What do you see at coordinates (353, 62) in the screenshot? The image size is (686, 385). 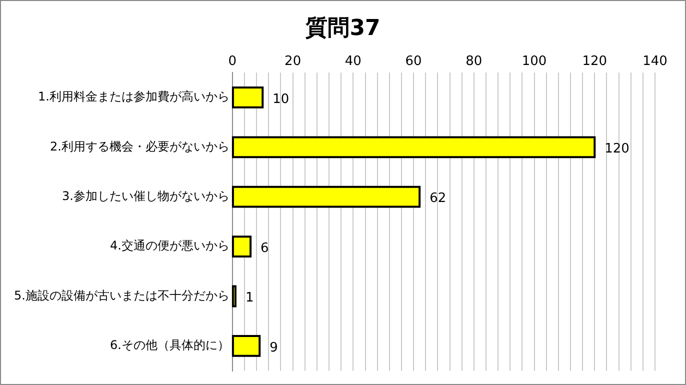 I see `x-tick-label: 40` at bounding box center [353, 62].